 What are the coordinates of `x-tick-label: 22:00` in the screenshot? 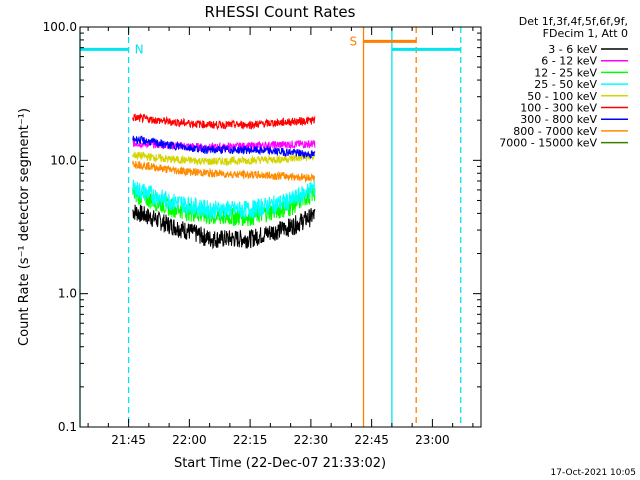 It's located at (189, 440).